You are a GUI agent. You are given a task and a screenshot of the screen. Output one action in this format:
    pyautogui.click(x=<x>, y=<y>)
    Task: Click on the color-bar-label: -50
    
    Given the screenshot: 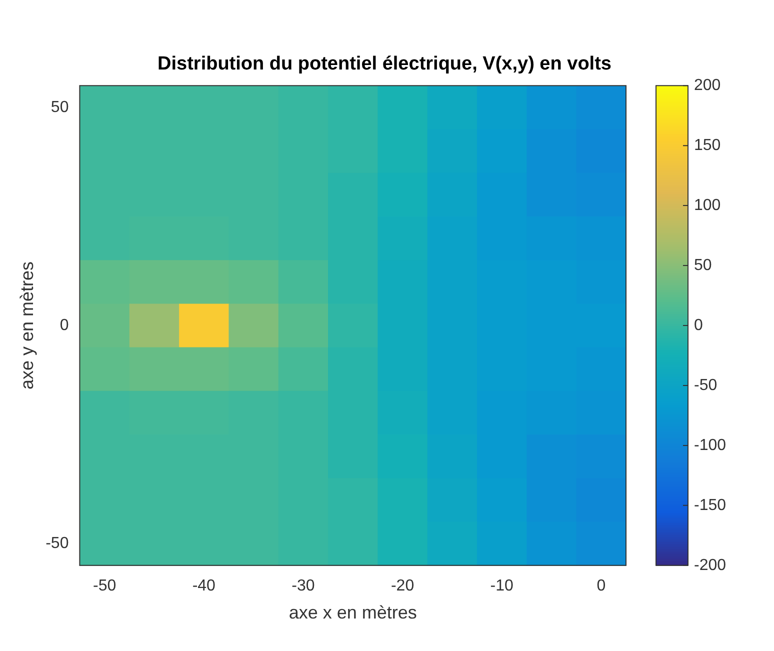 What is the action you would take?
    pyautogui.click(x=706, y=385)
    